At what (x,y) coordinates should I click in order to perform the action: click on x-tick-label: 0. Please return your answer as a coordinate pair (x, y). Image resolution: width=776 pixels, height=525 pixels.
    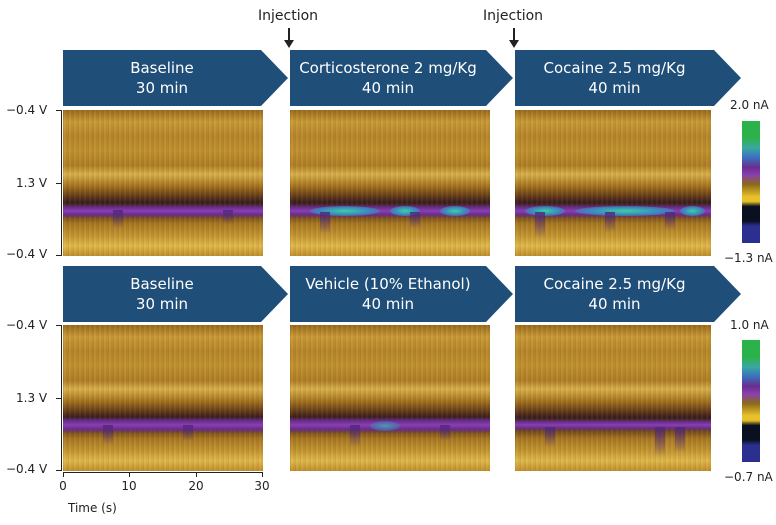
    Looking at the image, I should click on (63, 486).